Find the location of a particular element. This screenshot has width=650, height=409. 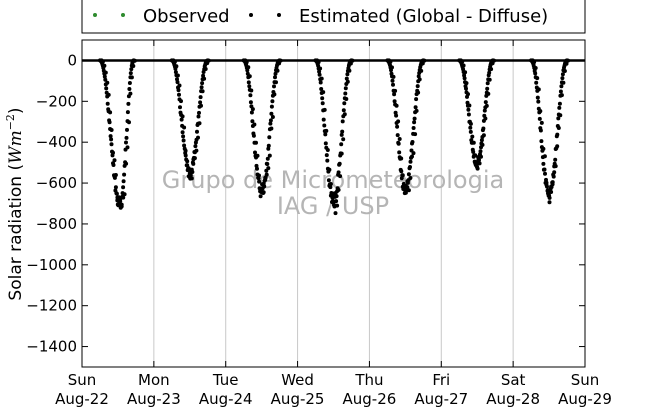

x-tick-label-day-7: Sun is located at coordinates (585, 380).